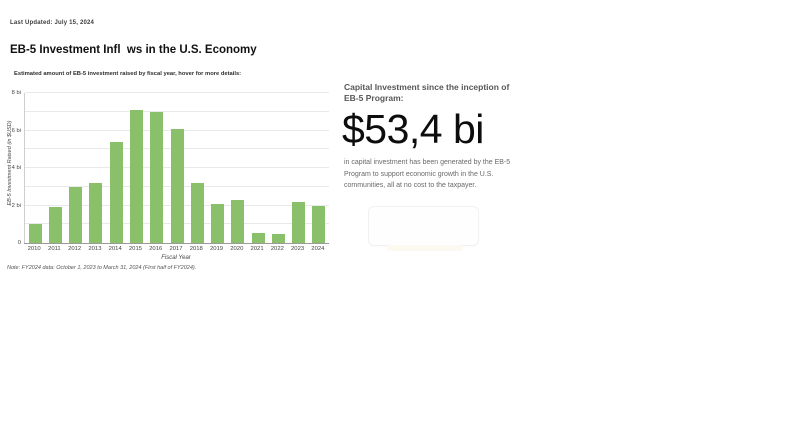  What do you see at coordinates (95, 249) in the screenshot?
I see `x-tick-2013: 2013` at bounding box center [95, 249].